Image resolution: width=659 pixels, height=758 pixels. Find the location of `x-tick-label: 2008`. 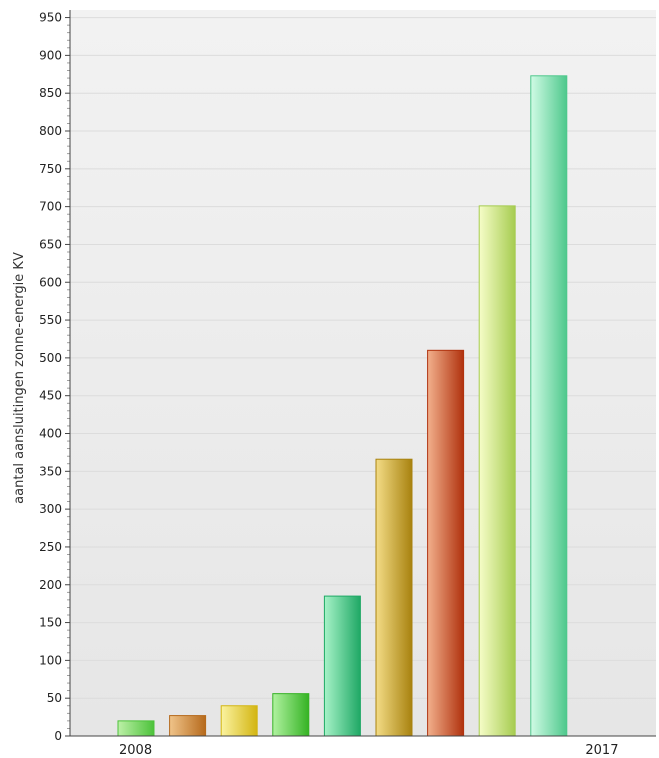

x-tick-label: 2008 is located at coordinates (135, 750).